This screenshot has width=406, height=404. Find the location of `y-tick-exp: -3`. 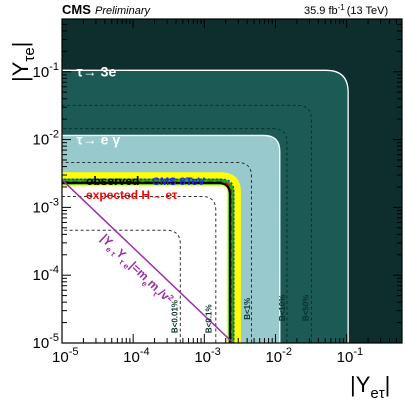

y-tick-exp: -3 is located at coordinates (54, 202).